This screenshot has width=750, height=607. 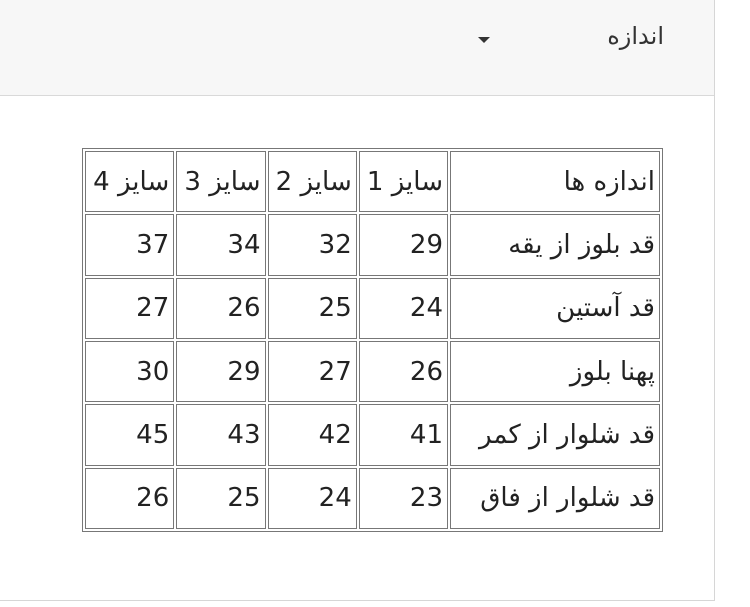 I want to click on table-row: قد بلوز از یقه 29 32 34 37, so click(x=372, y=245).